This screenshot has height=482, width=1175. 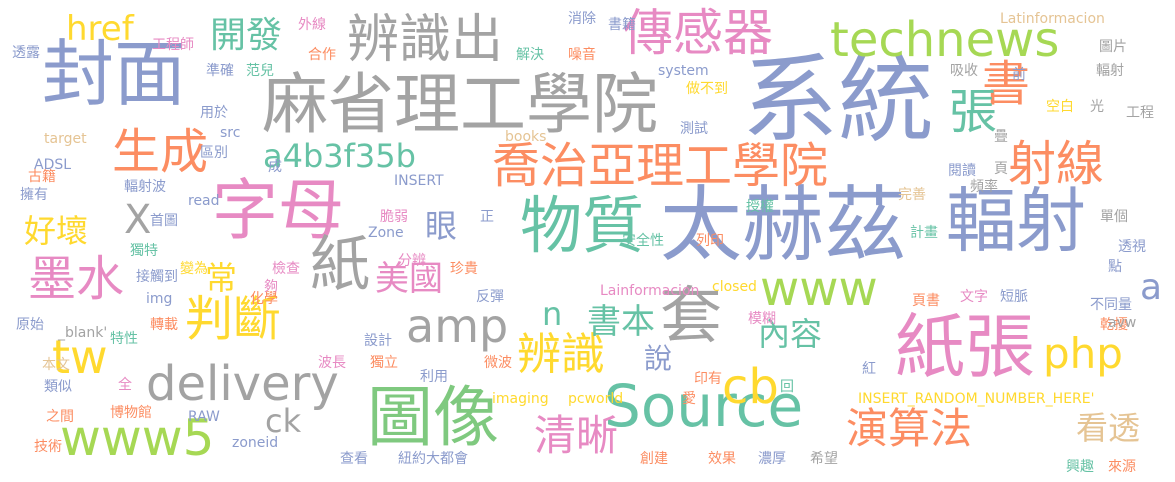 I want to click on cloud-word: 頻率, so click(x=984, y=187).